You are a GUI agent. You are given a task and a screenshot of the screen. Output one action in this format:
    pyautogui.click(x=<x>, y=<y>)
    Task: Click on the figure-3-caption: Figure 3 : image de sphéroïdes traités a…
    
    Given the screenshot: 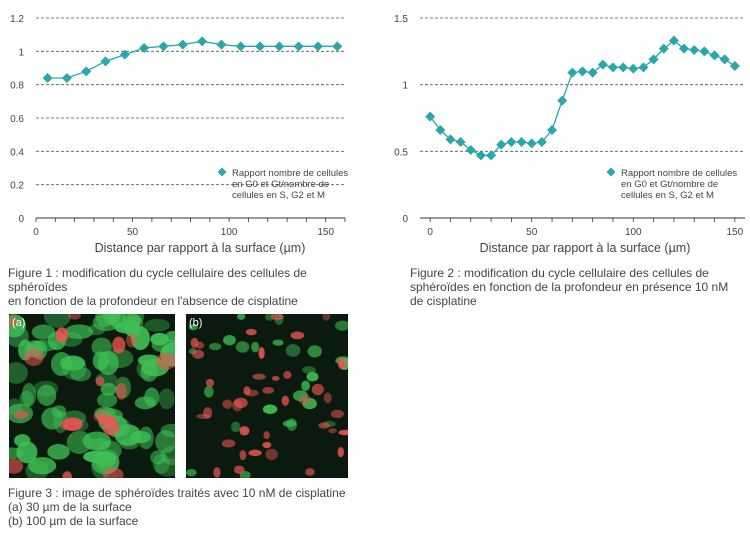 What is the action you would take?
    pyautogui.click(x=188, y=507)
    